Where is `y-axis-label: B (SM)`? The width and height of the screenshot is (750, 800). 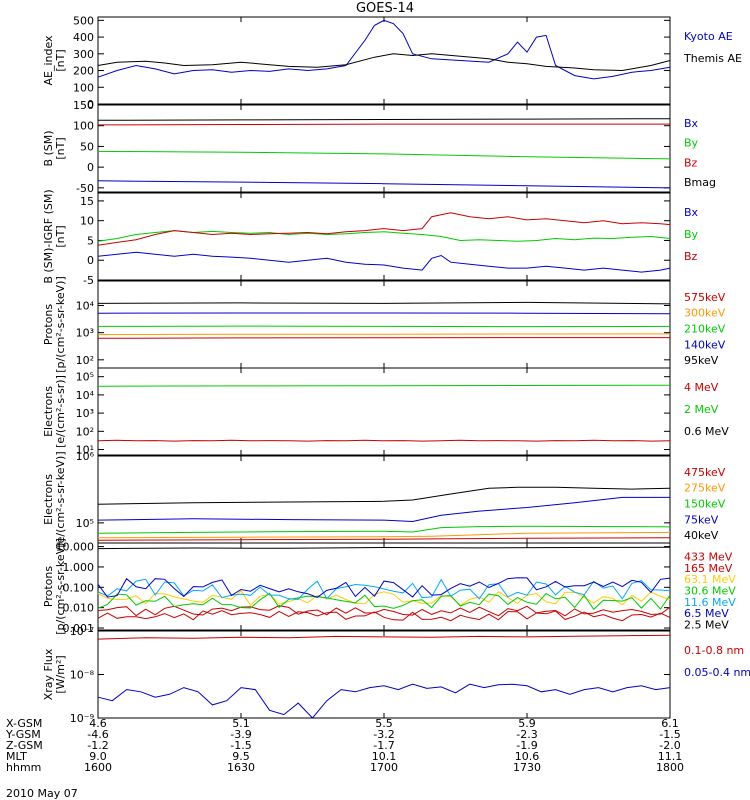 y-axis-label: B (SM) is located at coordinates (48, 148).